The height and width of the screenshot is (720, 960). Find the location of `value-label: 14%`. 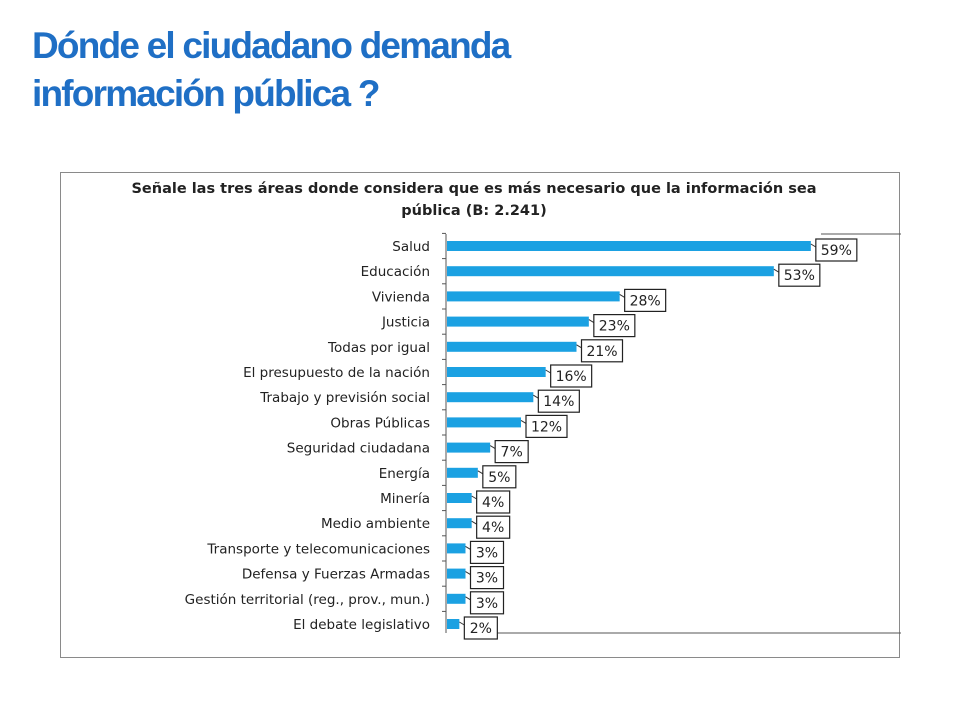

value-label: 14% is located at coordinates (558, 402).